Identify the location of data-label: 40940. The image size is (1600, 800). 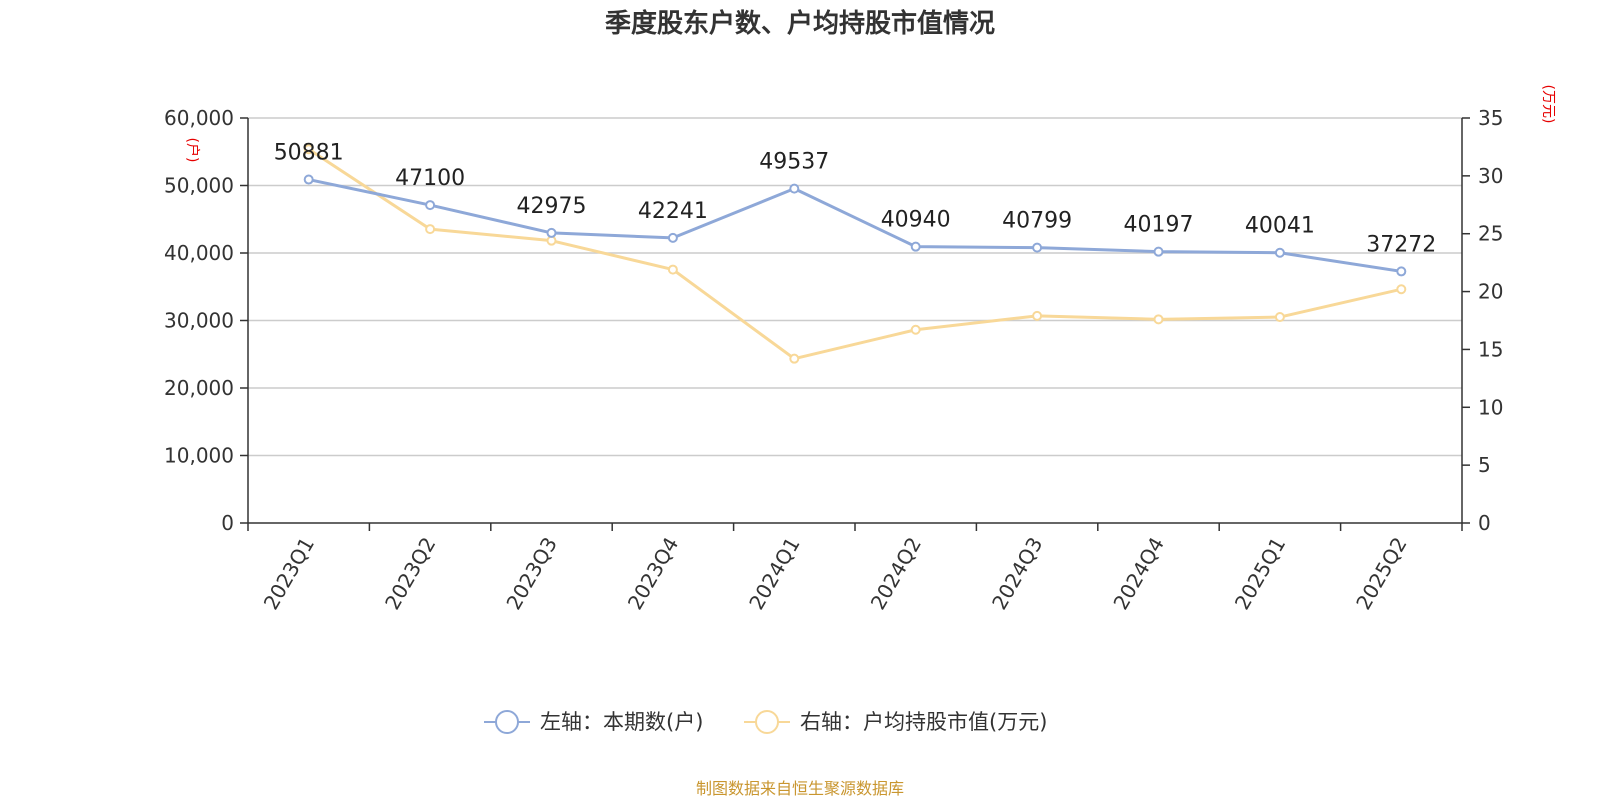
(916, 220).